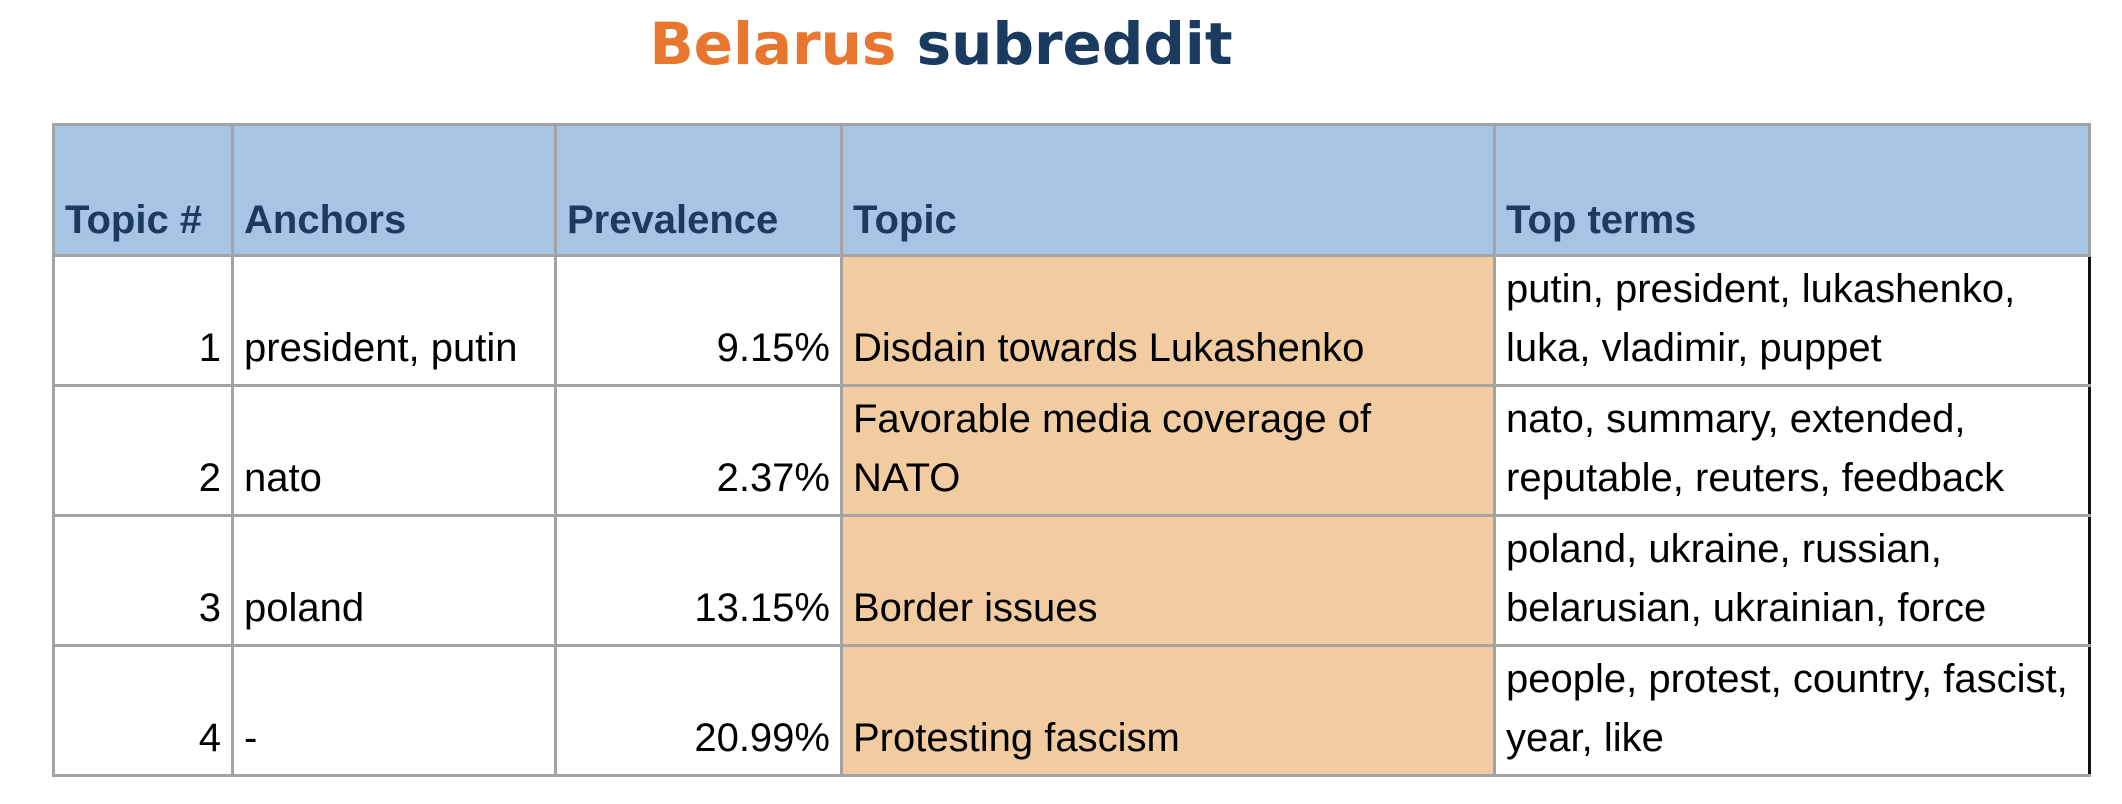 The height and width of the screenshot is (804, 2122). Describe the element at coordinates (143, 710) in the screenshot. I see `cell-topic-number: 4` at that location.